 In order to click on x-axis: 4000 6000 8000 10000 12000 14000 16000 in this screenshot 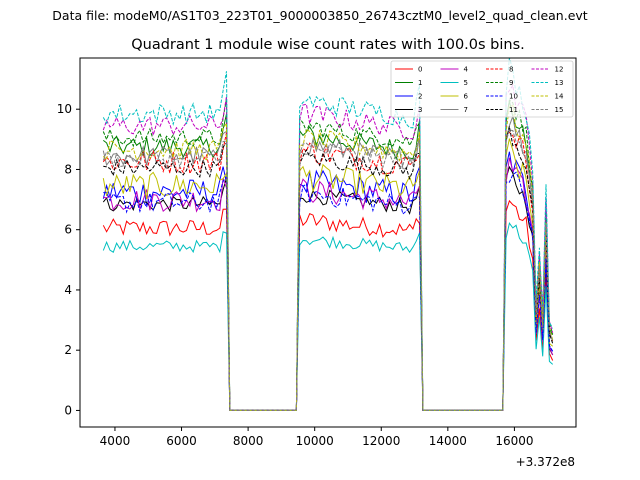, I will do `click(317, 437)`.